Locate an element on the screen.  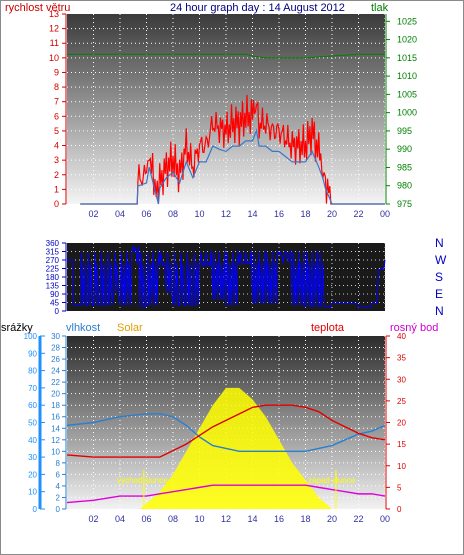
humidity-tick-label: 20 is located at coordinates (55, 394).